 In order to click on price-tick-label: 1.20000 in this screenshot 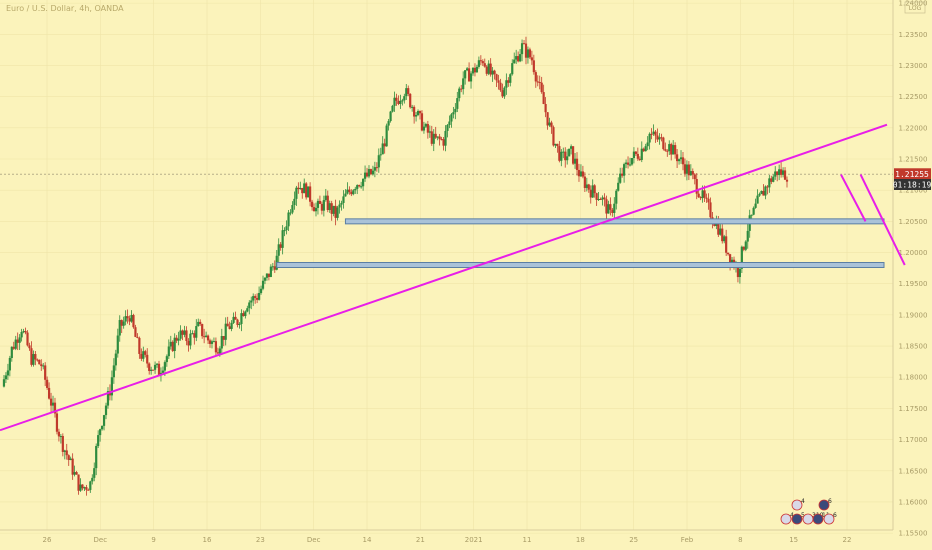, I will do `click(913, 253)`.